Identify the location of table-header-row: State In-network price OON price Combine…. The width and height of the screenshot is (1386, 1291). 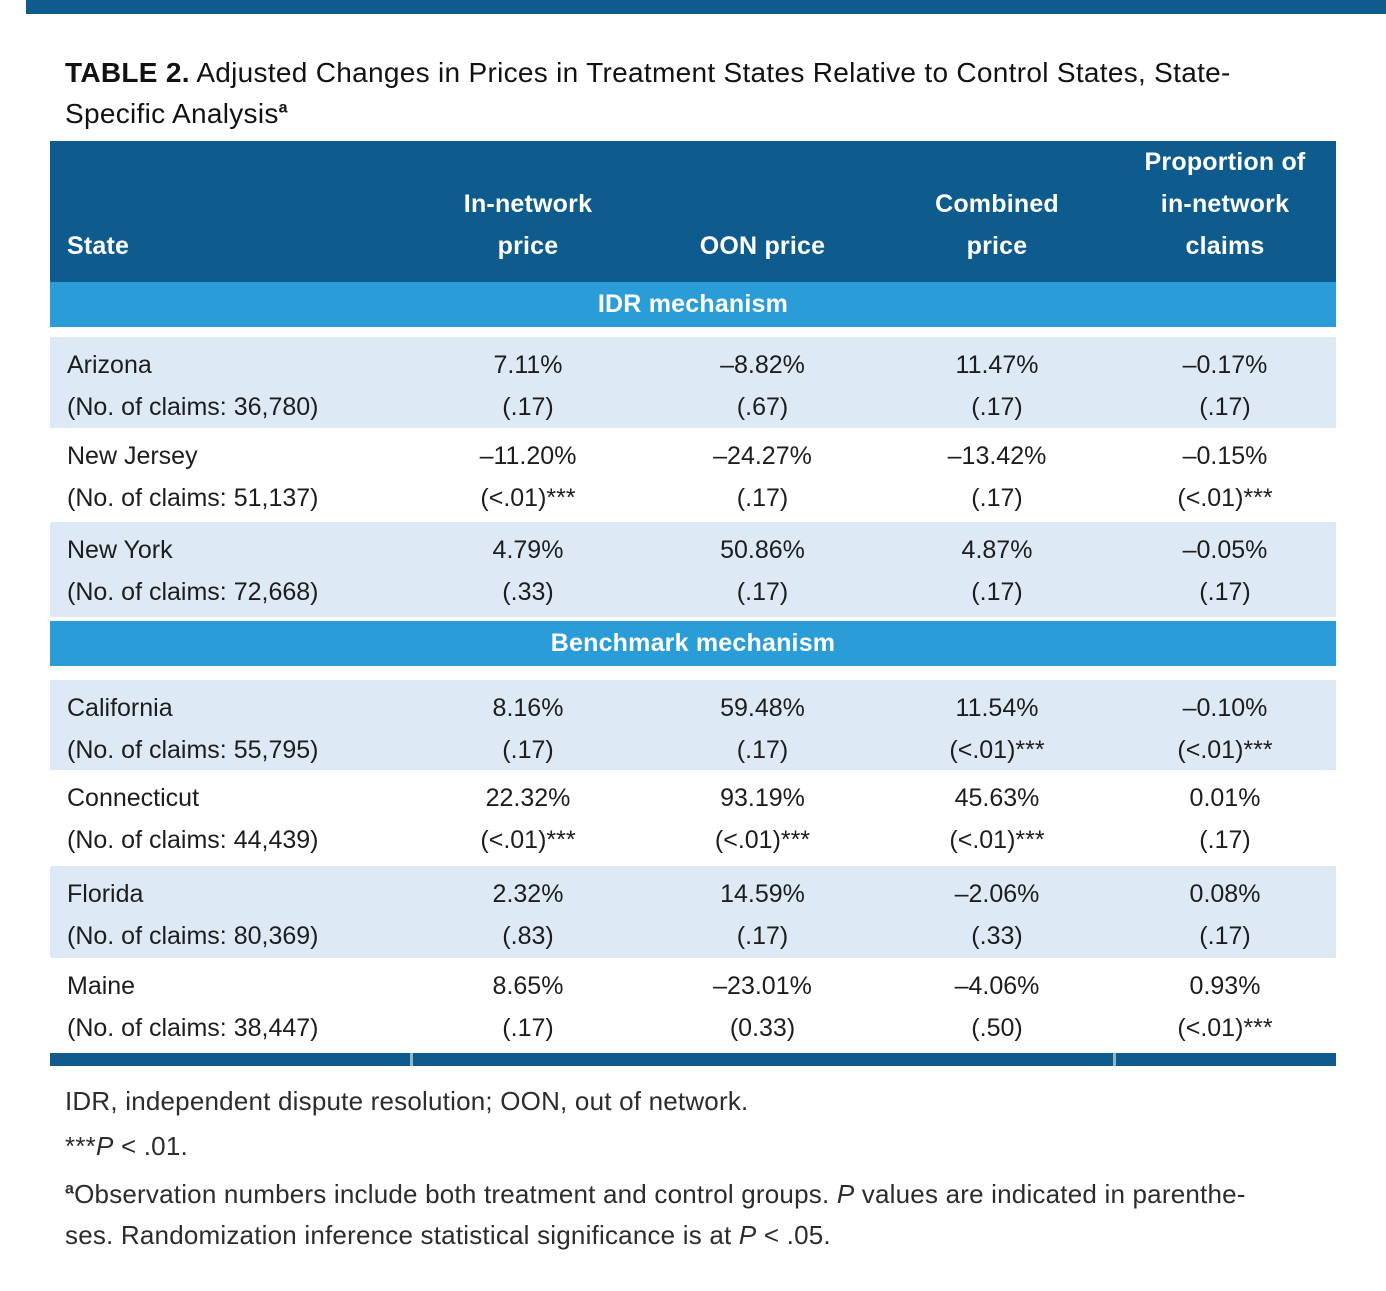
(693, 211).